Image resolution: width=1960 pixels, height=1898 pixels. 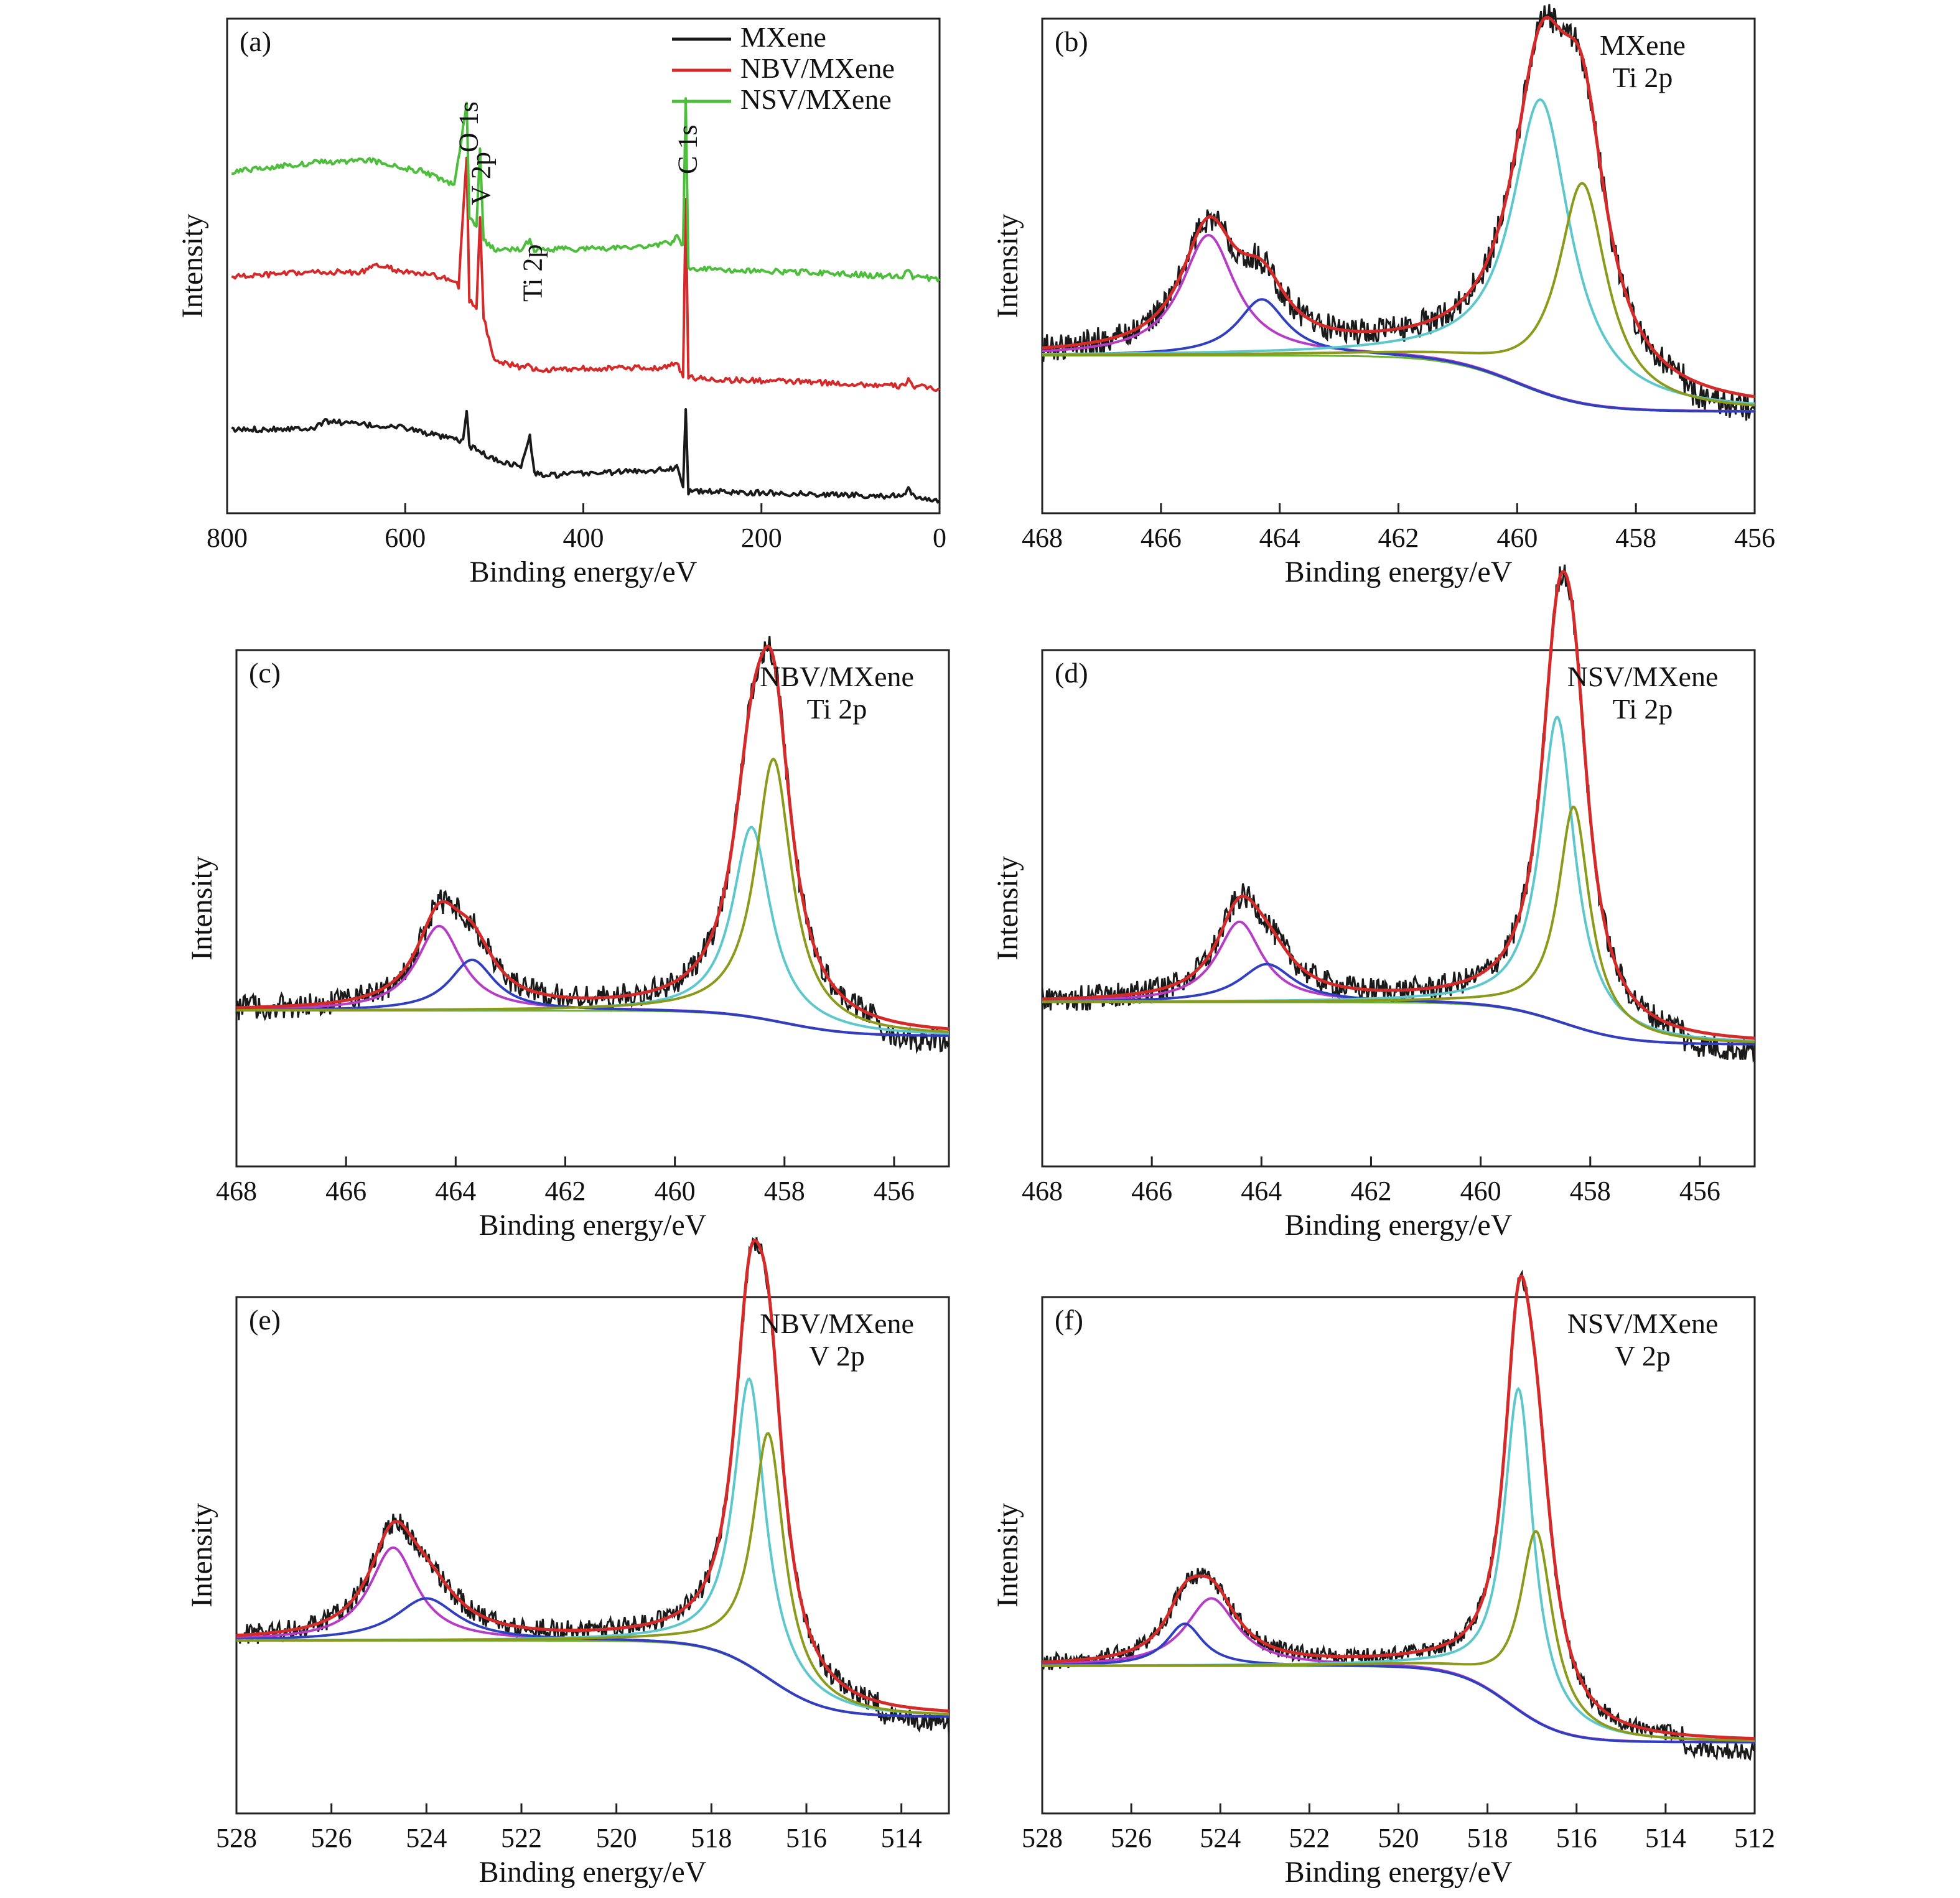 What do you see at coordinates (837, 677) in the screenshot?
I see `panel-title-line: NBV/MXene` at bounding box center [837, 677].